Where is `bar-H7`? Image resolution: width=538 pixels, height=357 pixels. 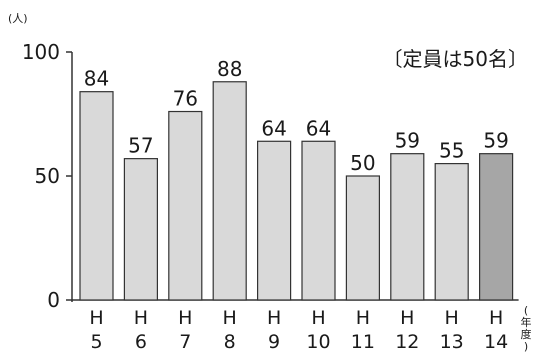 bar-H7 is located at coordinates (185, 205).